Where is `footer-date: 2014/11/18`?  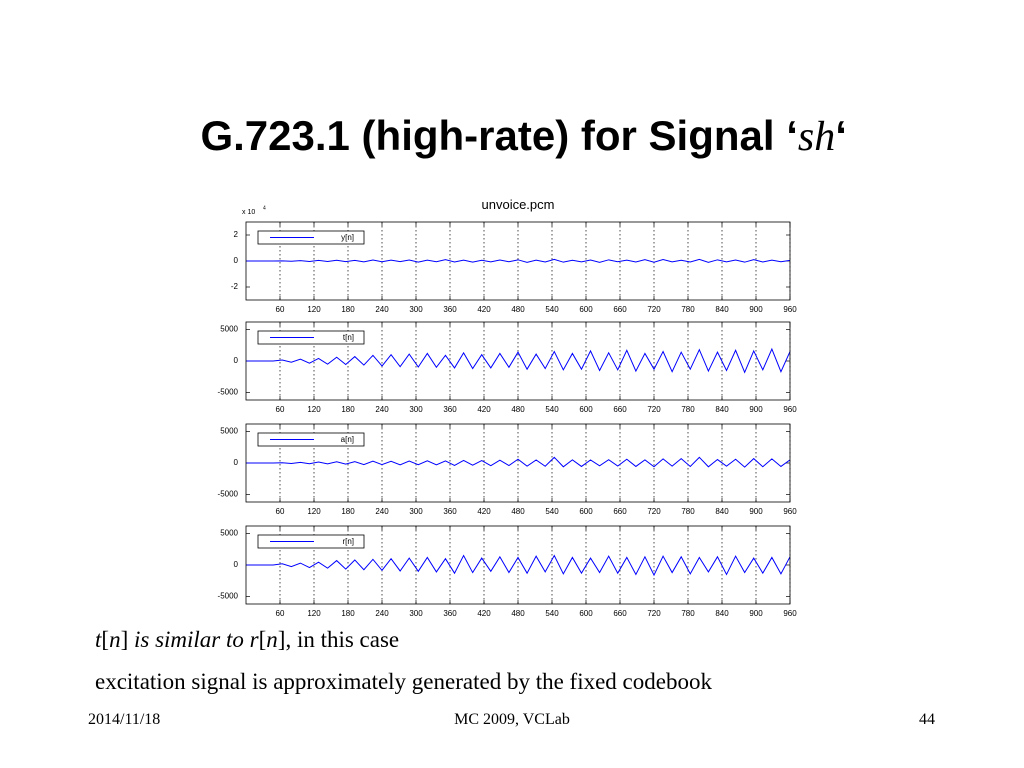
footer-date: 2014/11/18 is located at coordinates (124, 719).